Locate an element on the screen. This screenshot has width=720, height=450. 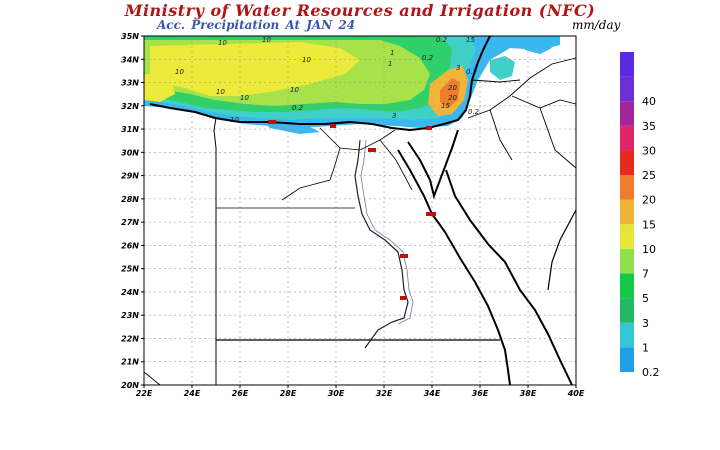
legend-label: 30 is located at coordinates (649, 150).